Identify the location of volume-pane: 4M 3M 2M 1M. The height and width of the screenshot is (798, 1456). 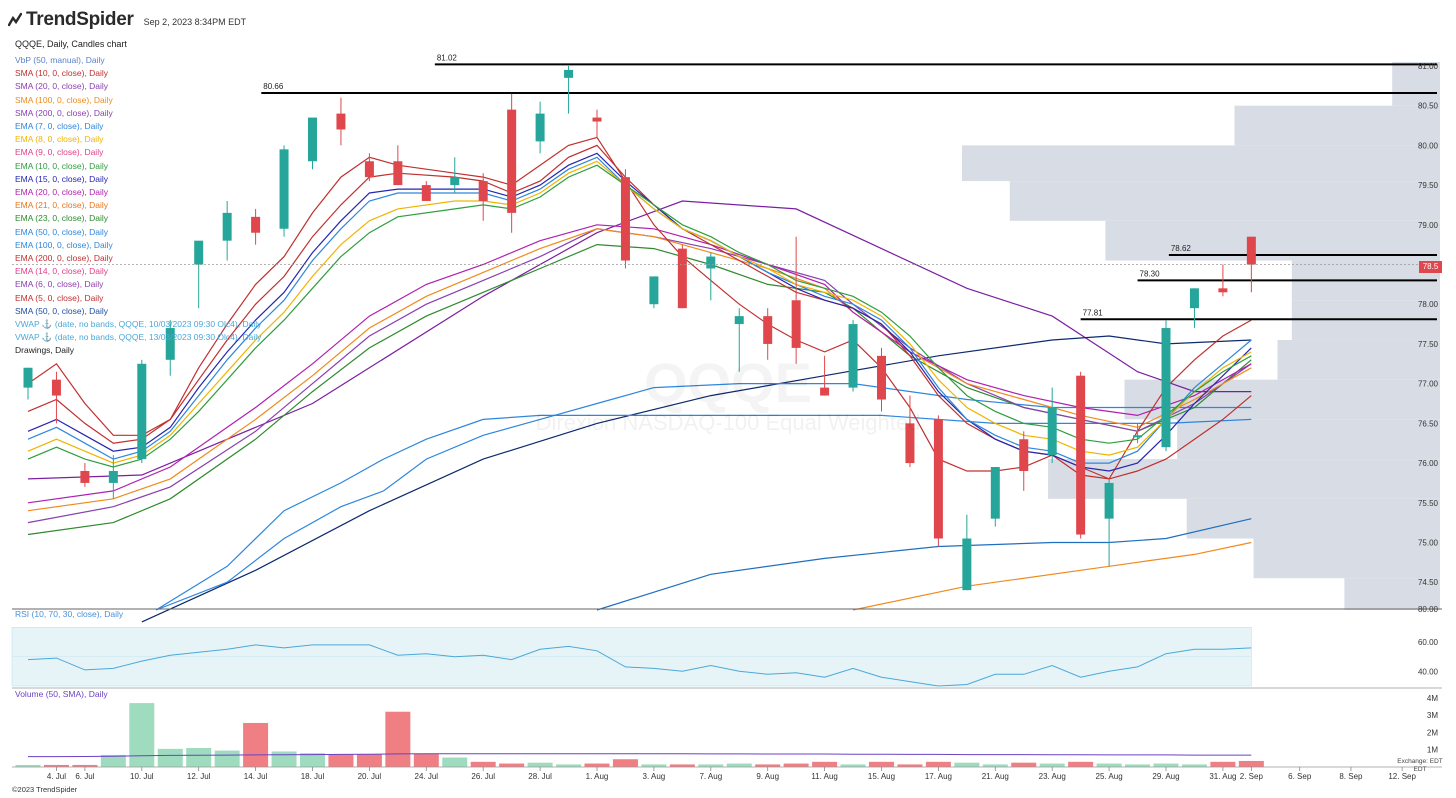
(727, 731).